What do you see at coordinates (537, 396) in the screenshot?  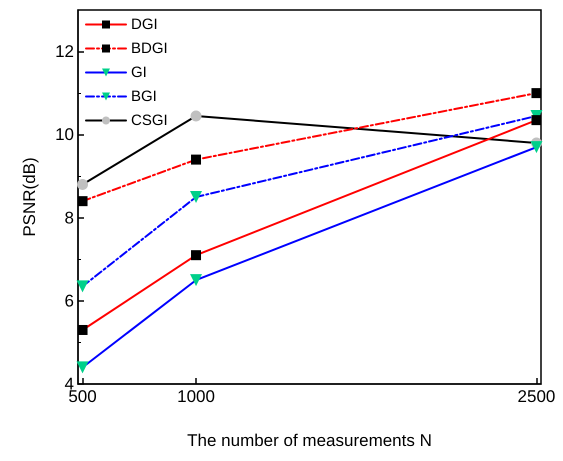 I see `x-tick-label: 2500` at bounding box center [537, 396].